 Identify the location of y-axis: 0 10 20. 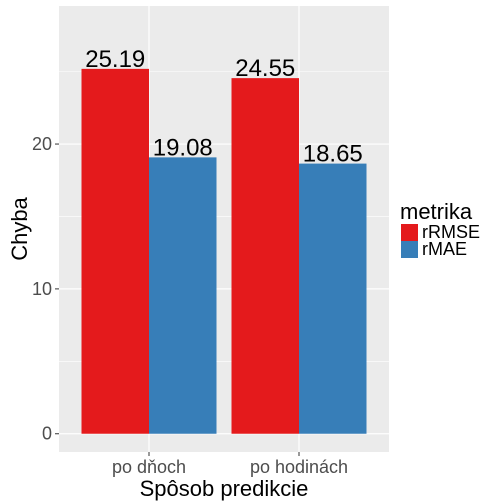
(45, 289).